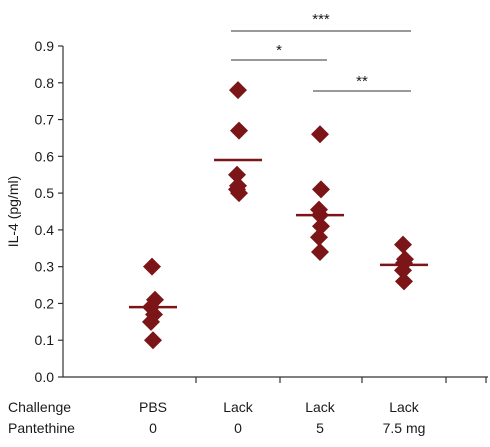  Describe the element at coordinates (45, 230) in the screenshot. I see `y-tick-label: 0.4` at that location.